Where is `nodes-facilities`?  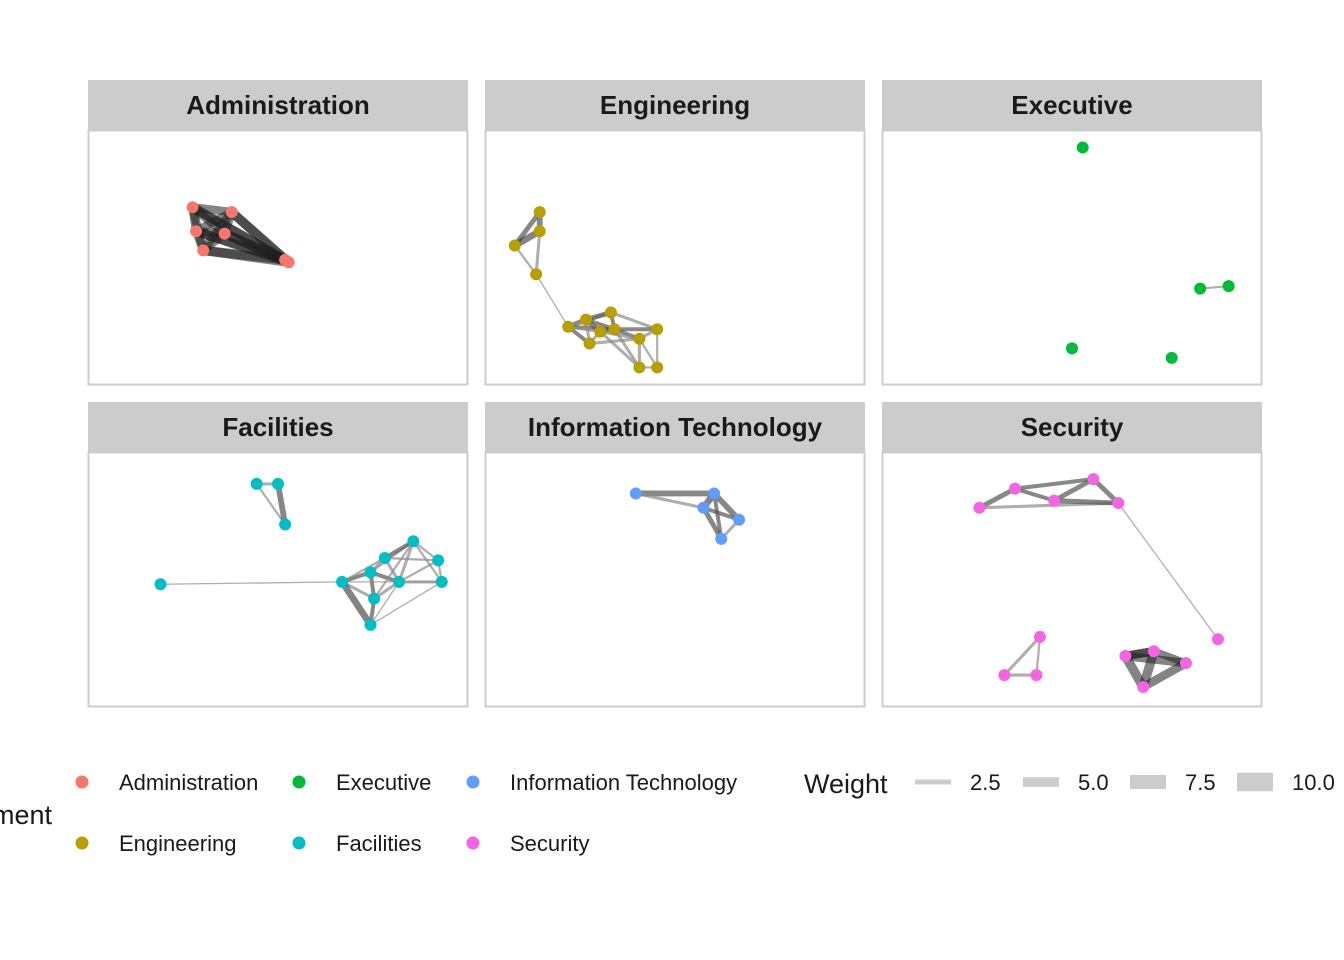 nodes-facilities is located at coordinates (301, 554).